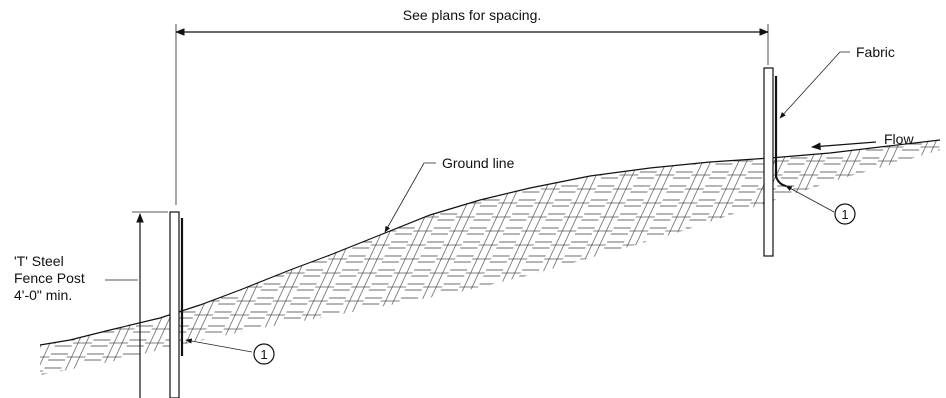 This screenshot has height=398, width=946. I want to click on callout-left-leader, so click(219, 346).